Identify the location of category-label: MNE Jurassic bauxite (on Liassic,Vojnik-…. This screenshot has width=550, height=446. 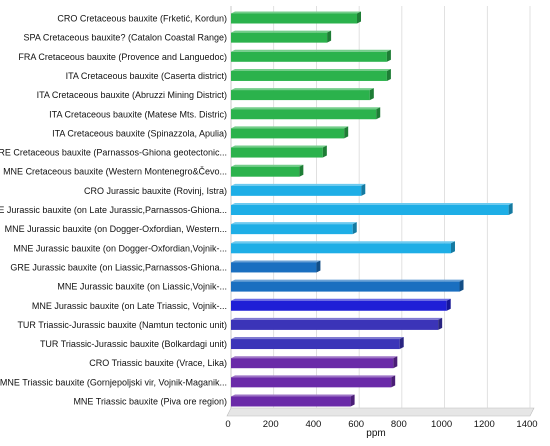
(142, 287).